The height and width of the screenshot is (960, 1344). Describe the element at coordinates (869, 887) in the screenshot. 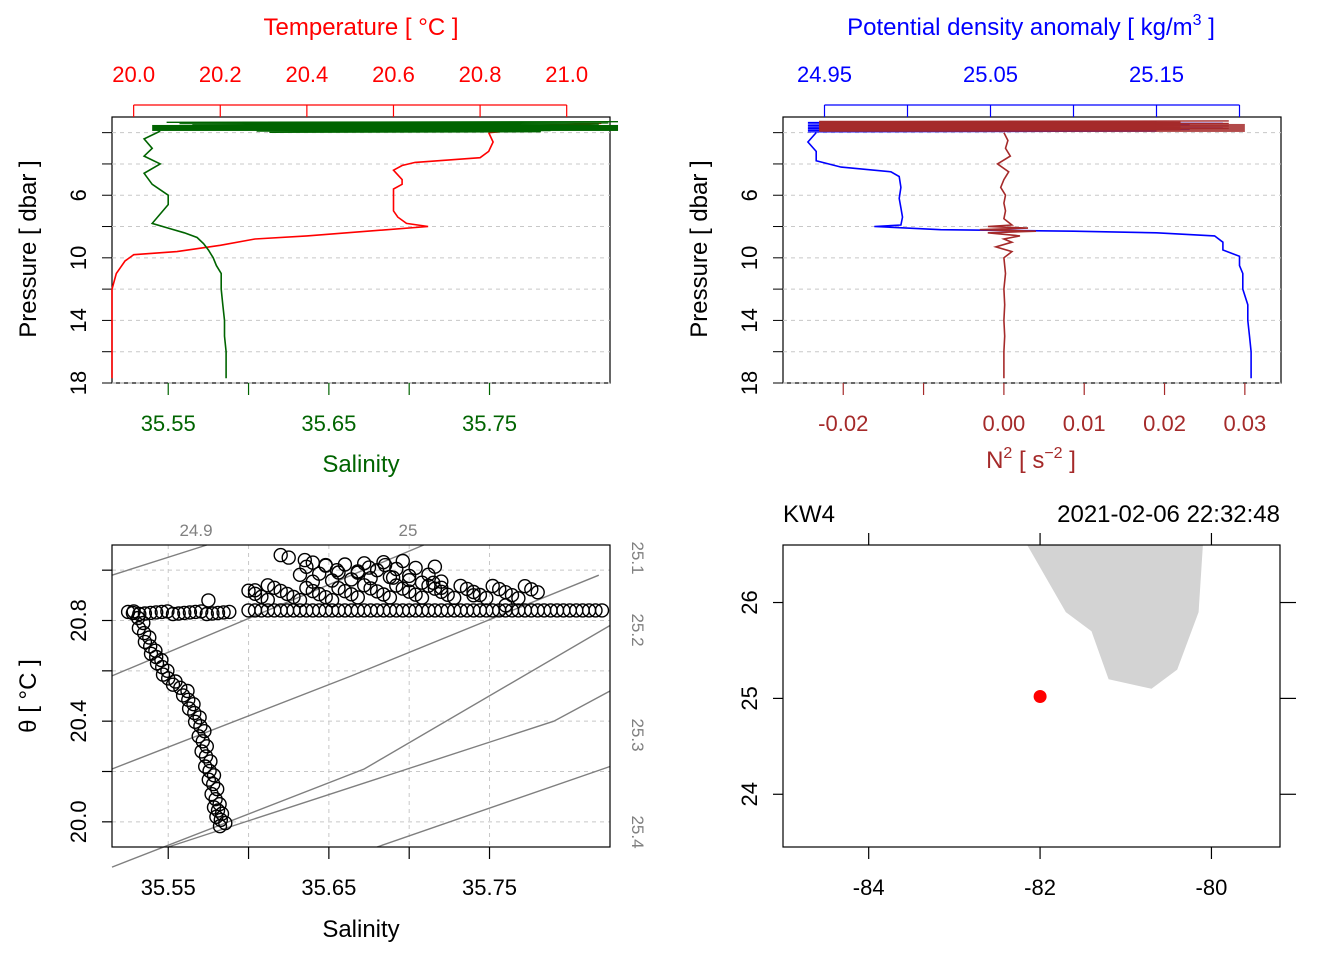

I see `longitude-tick-label: -84` at that location.